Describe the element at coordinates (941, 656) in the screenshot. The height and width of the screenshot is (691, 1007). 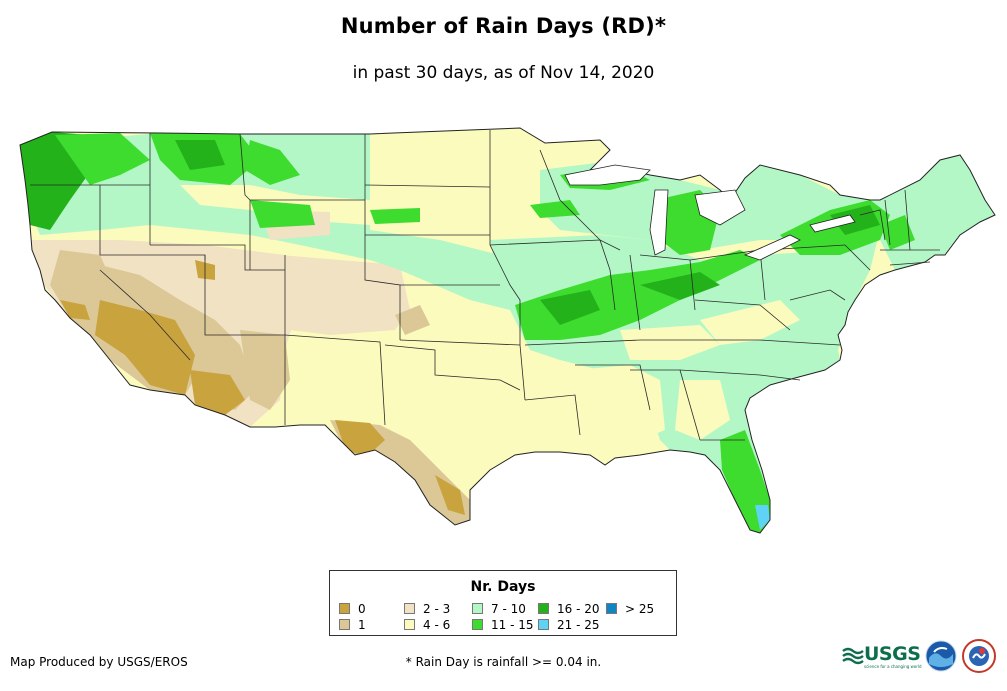
I see `noaa-logo` at that location.